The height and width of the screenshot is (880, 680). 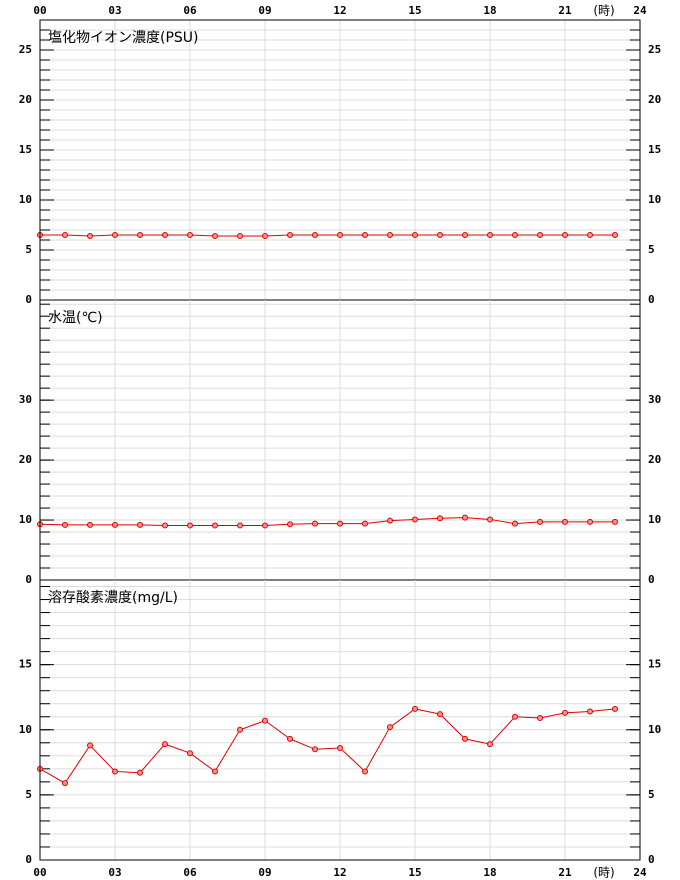 I want to click on x-tick-label: 15, so click(x=414, y=872).